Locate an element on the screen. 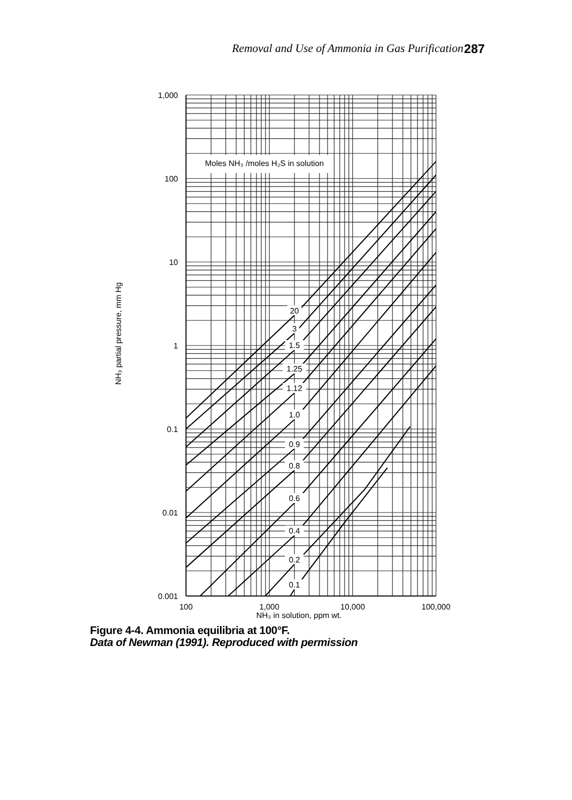 The height and width of the screenshot is (800, 572). series-label: 3 is located at coordinates (295, 329).